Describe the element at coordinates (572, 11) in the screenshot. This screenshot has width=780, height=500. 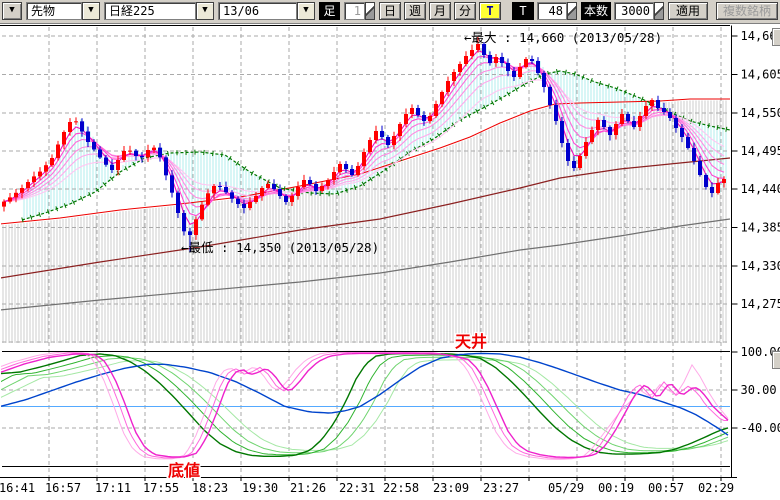
I see `tick-spinner` at that location.